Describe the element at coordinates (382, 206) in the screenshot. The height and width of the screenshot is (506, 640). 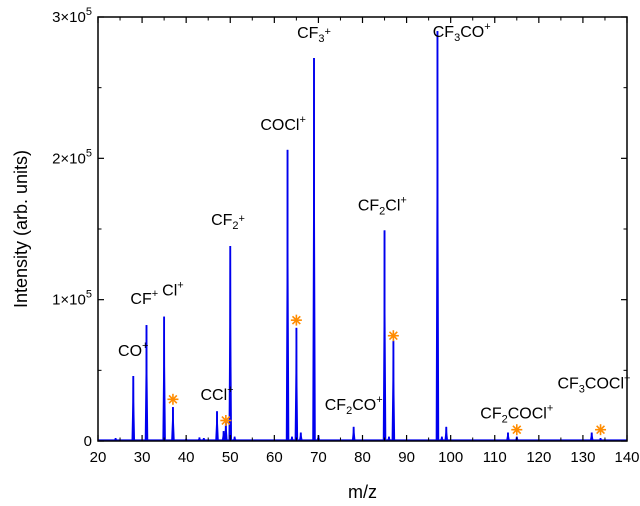
I see `peak-label: CF2Cl+` at that location.